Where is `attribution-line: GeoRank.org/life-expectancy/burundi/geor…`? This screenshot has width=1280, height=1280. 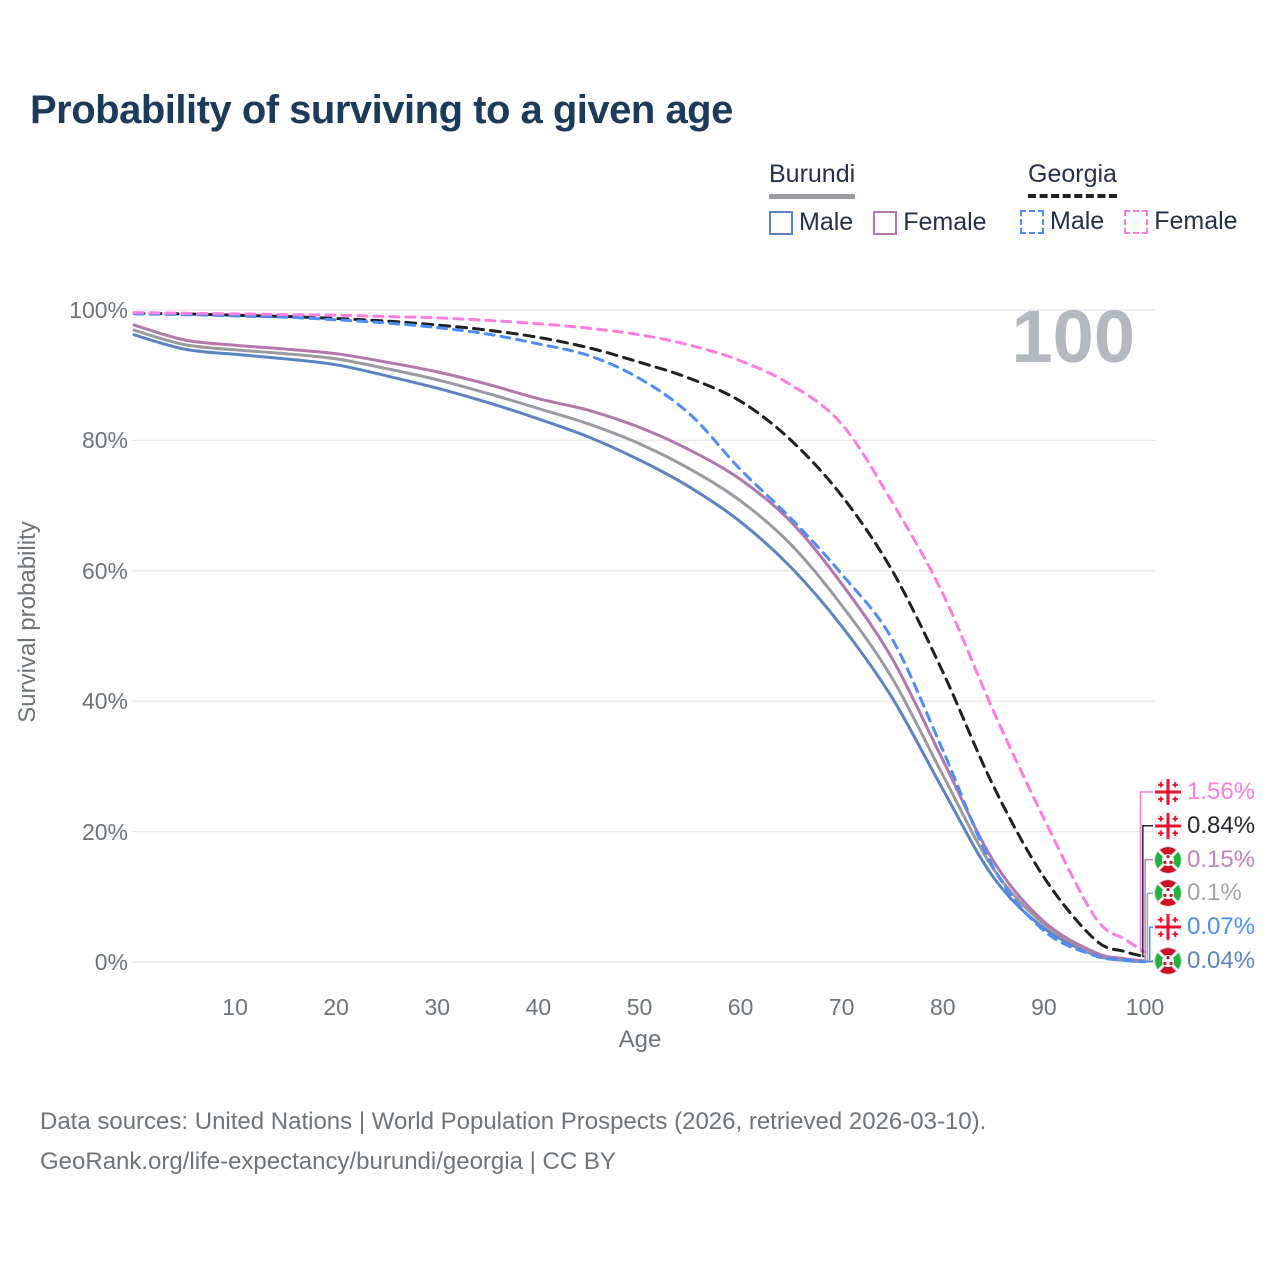 attribution-line: GeoRank.org/life-expectancy/burundi/geor… is located at coordinates (328, 1161).